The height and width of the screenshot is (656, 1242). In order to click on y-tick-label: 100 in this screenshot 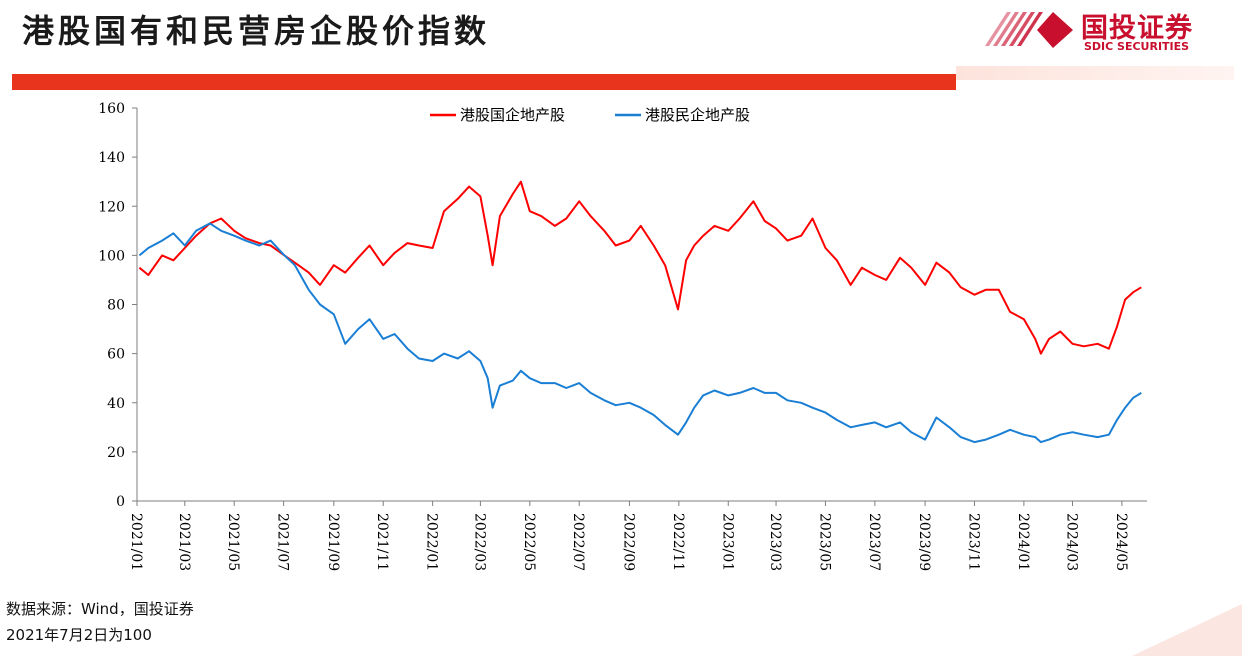, I will do `click(111, 256)`.